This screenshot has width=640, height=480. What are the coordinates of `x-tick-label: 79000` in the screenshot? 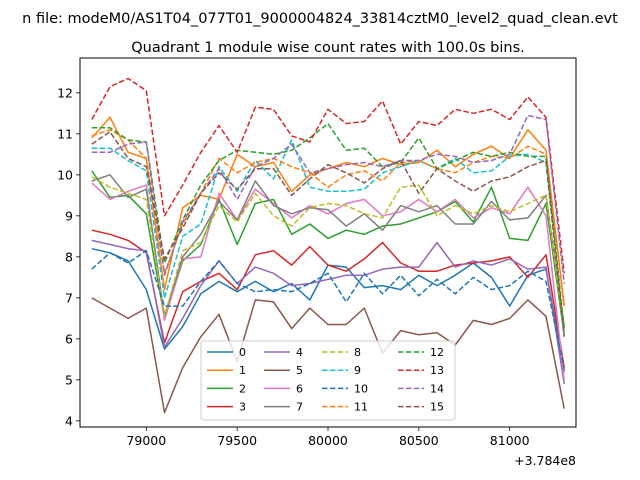 It's located at (146, 440).